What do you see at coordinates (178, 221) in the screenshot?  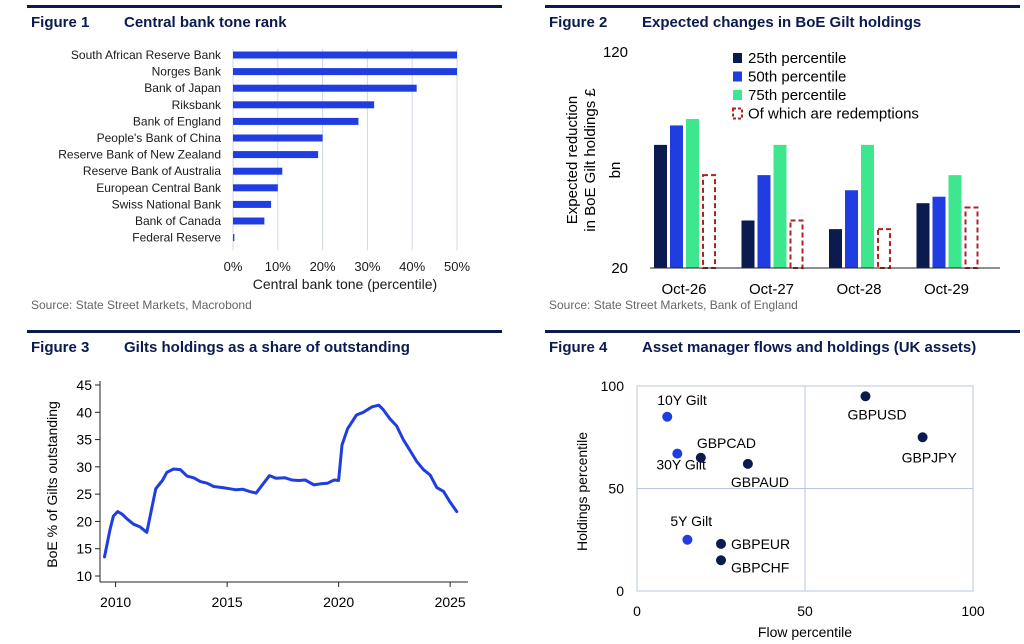 I see `category-label: Bank of Canada` at bounding box center [178, 221].